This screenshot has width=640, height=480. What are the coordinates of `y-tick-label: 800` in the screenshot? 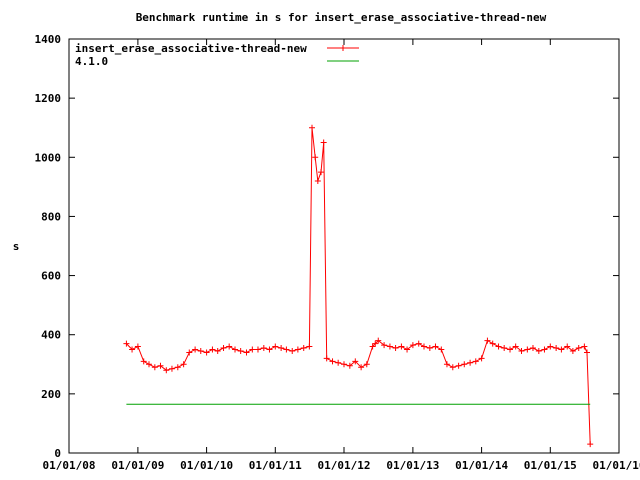 It's located at (51, 216).